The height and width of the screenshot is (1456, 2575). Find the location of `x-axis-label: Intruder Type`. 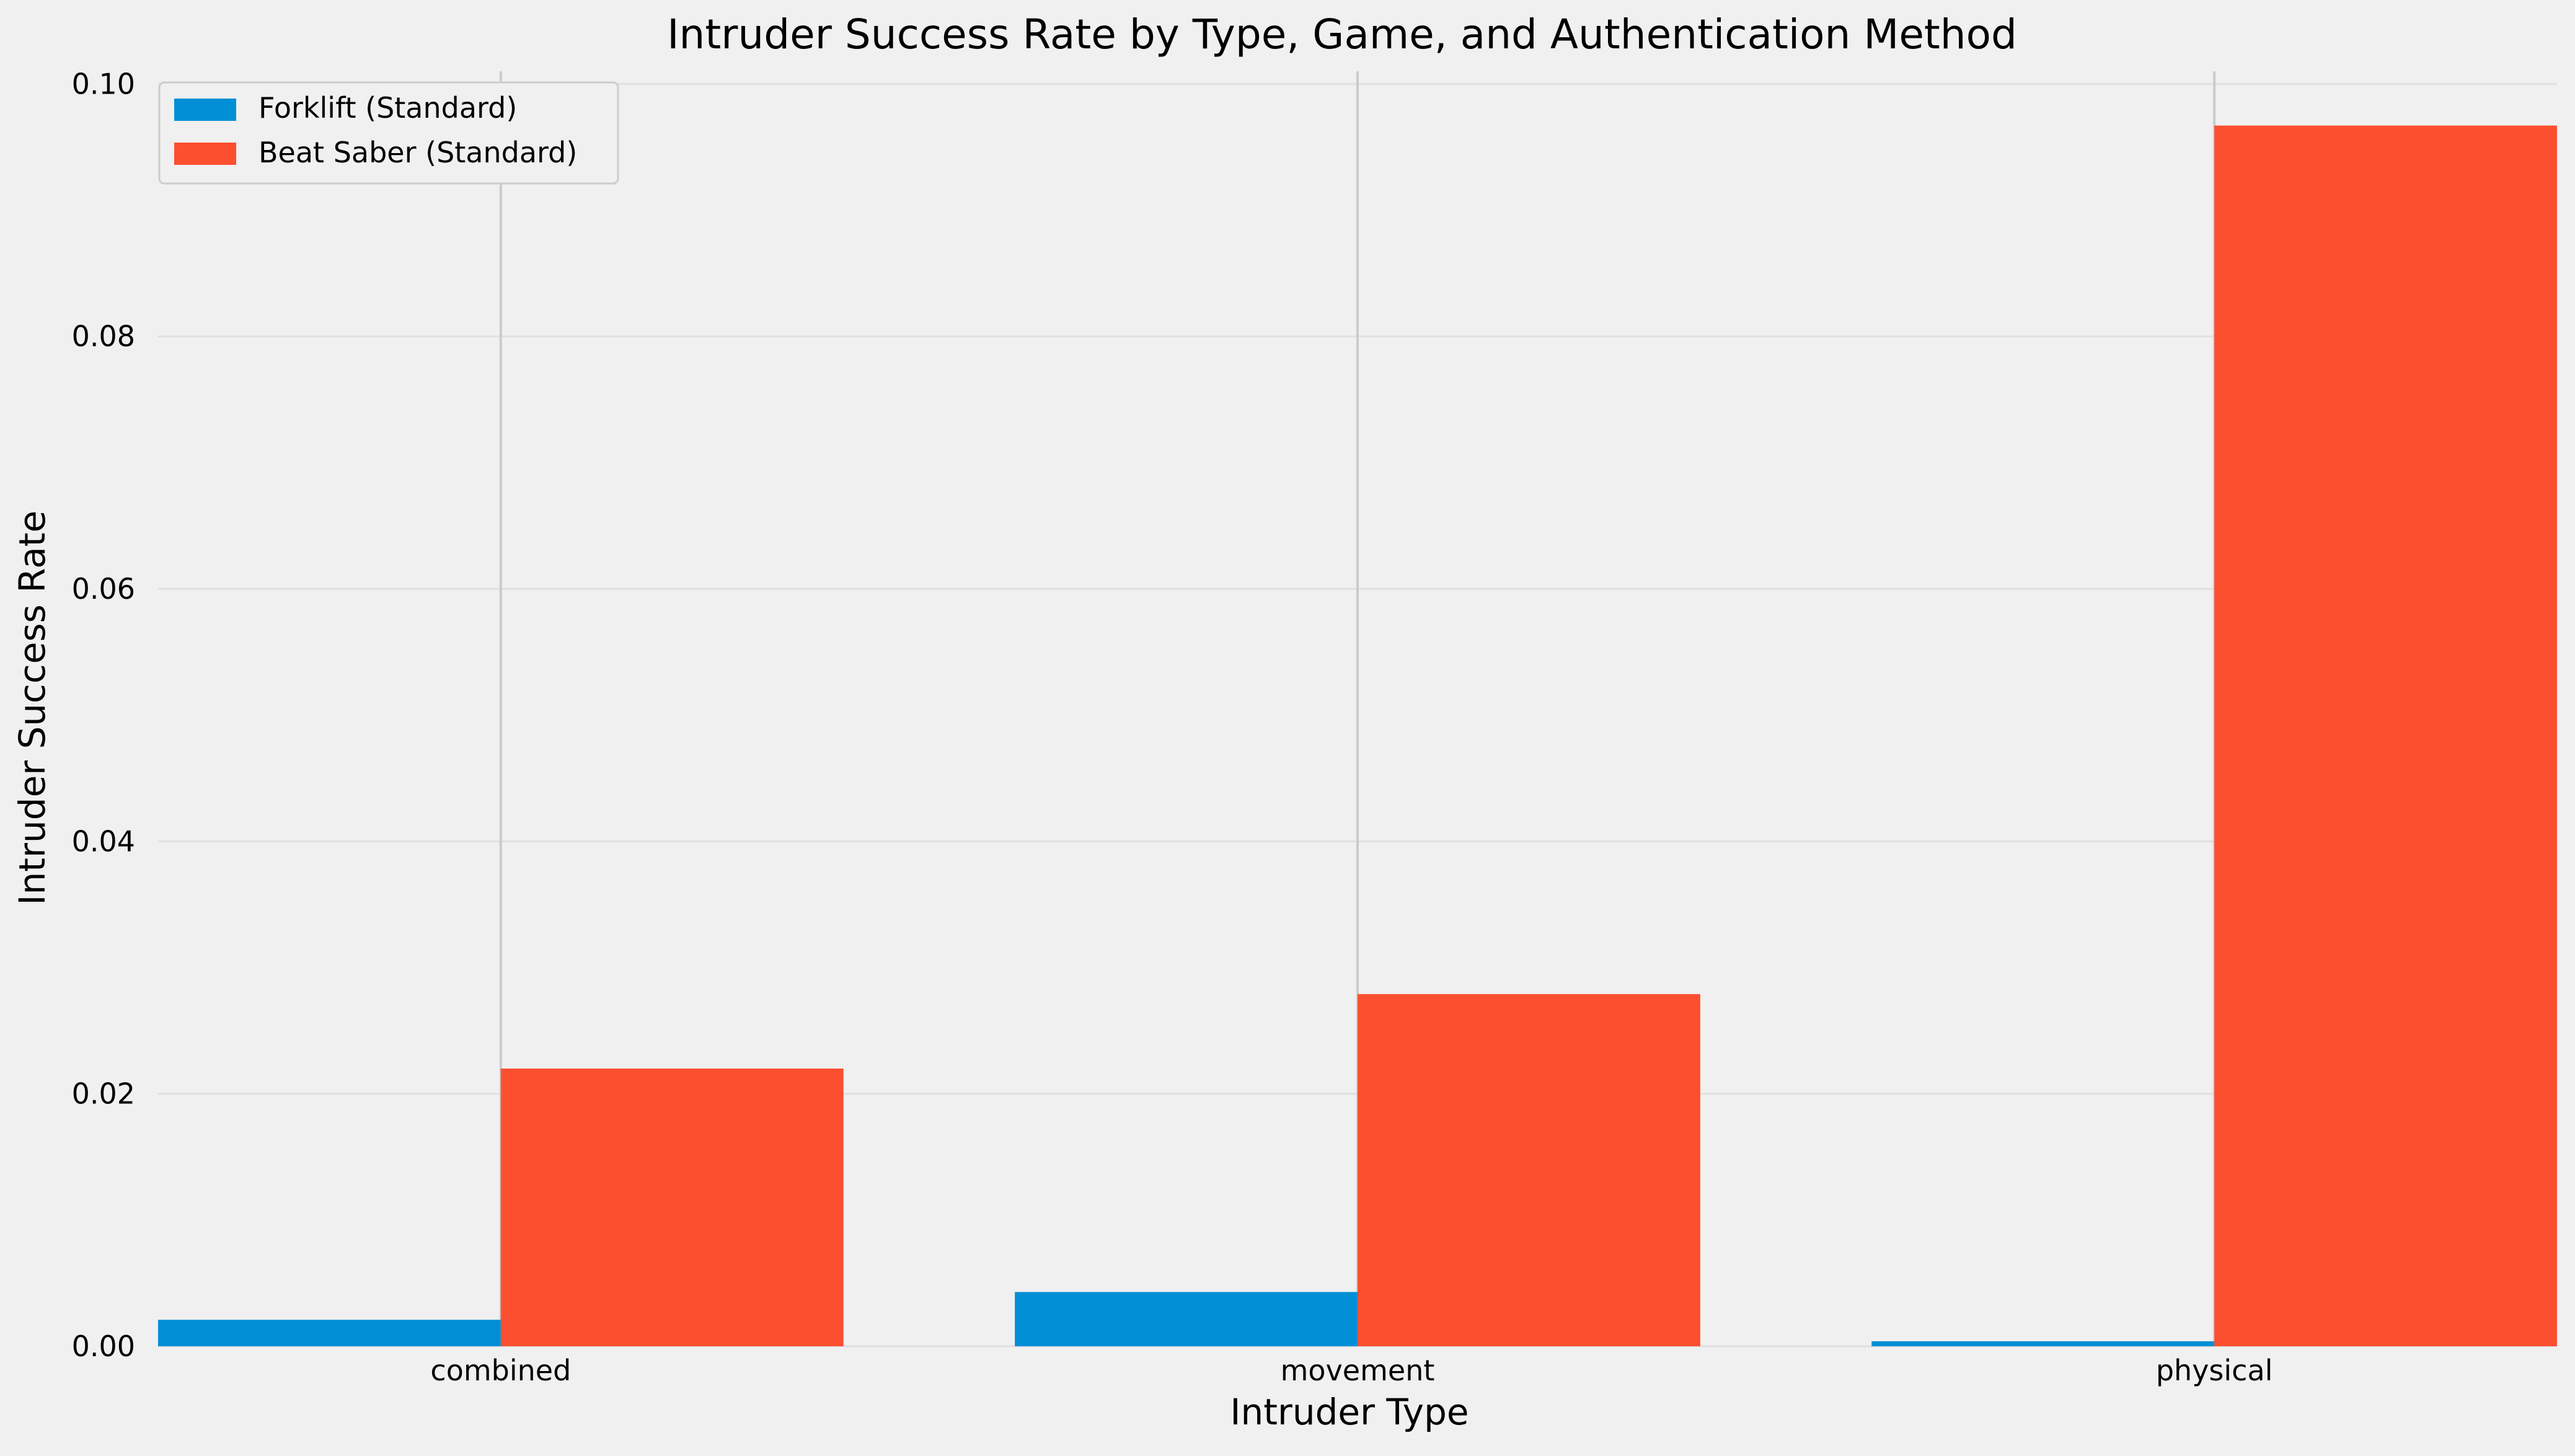

x-axis-label: Intruder Type is located at coordinates (1349, 1412).